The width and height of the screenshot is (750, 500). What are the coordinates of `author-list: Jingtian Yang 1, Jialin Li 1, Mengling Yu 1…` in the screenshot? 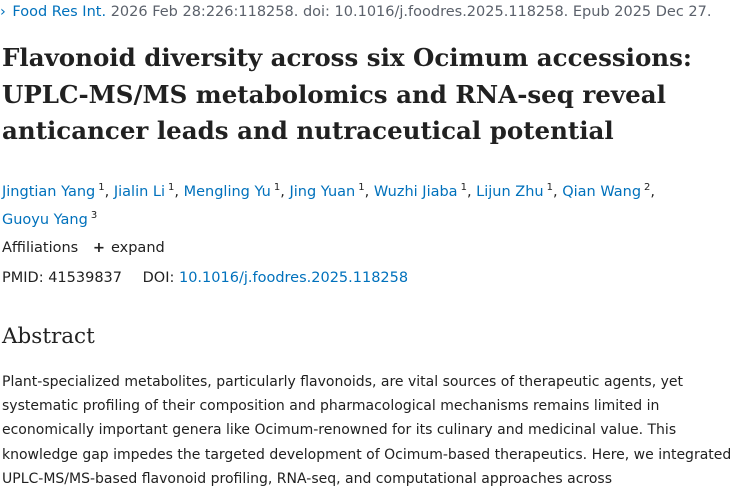 It's located at (372, 204).